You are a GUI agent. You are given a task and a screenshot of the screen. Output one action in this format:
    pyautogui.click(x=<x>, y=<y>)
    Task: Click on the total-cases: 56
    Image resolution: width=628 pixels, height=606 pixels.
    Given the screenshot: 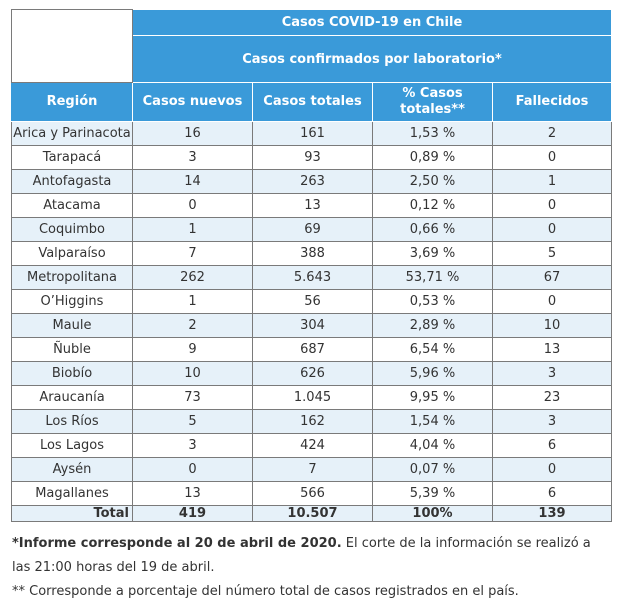 What is the action you would take?
    pyautogui.click(x=312, y=301)
    